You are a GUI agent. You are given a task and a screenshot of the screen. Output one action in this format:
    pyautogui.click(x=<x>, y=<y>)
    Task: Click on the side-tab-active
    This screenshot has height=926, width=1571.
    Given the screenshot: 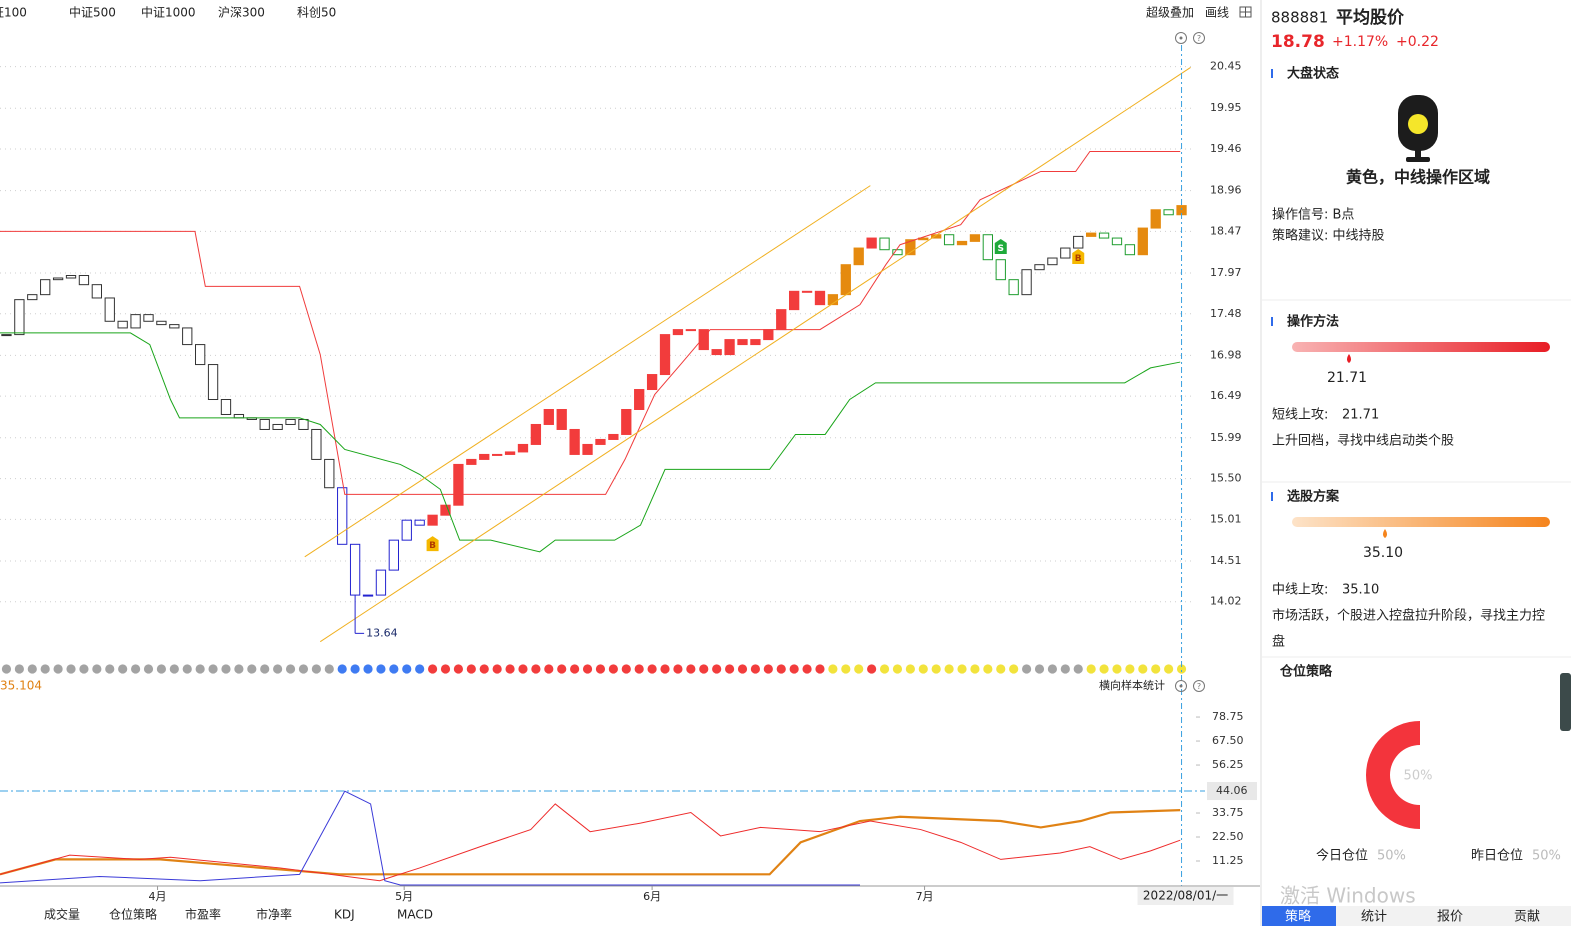 What is the action you would take?
    pyautogui.click(x=1299, y=916)
    